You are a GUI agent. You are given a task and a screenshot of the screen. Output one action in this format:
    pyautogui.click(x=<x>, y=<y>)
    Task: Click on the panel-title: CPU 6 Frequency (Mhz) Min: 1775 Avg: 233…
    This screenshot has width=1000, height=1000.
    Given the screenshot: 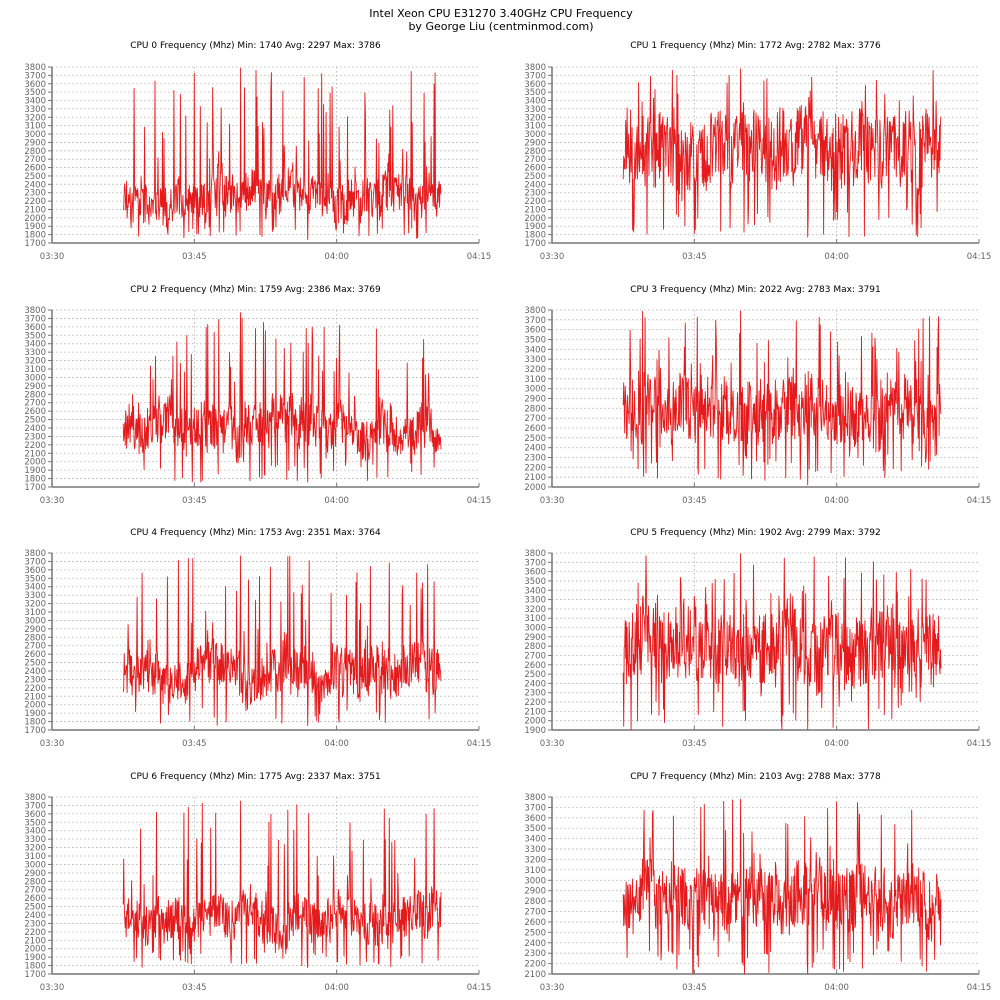 What is the action you would take?
    pyautogui.click(x=255, y=777)
    